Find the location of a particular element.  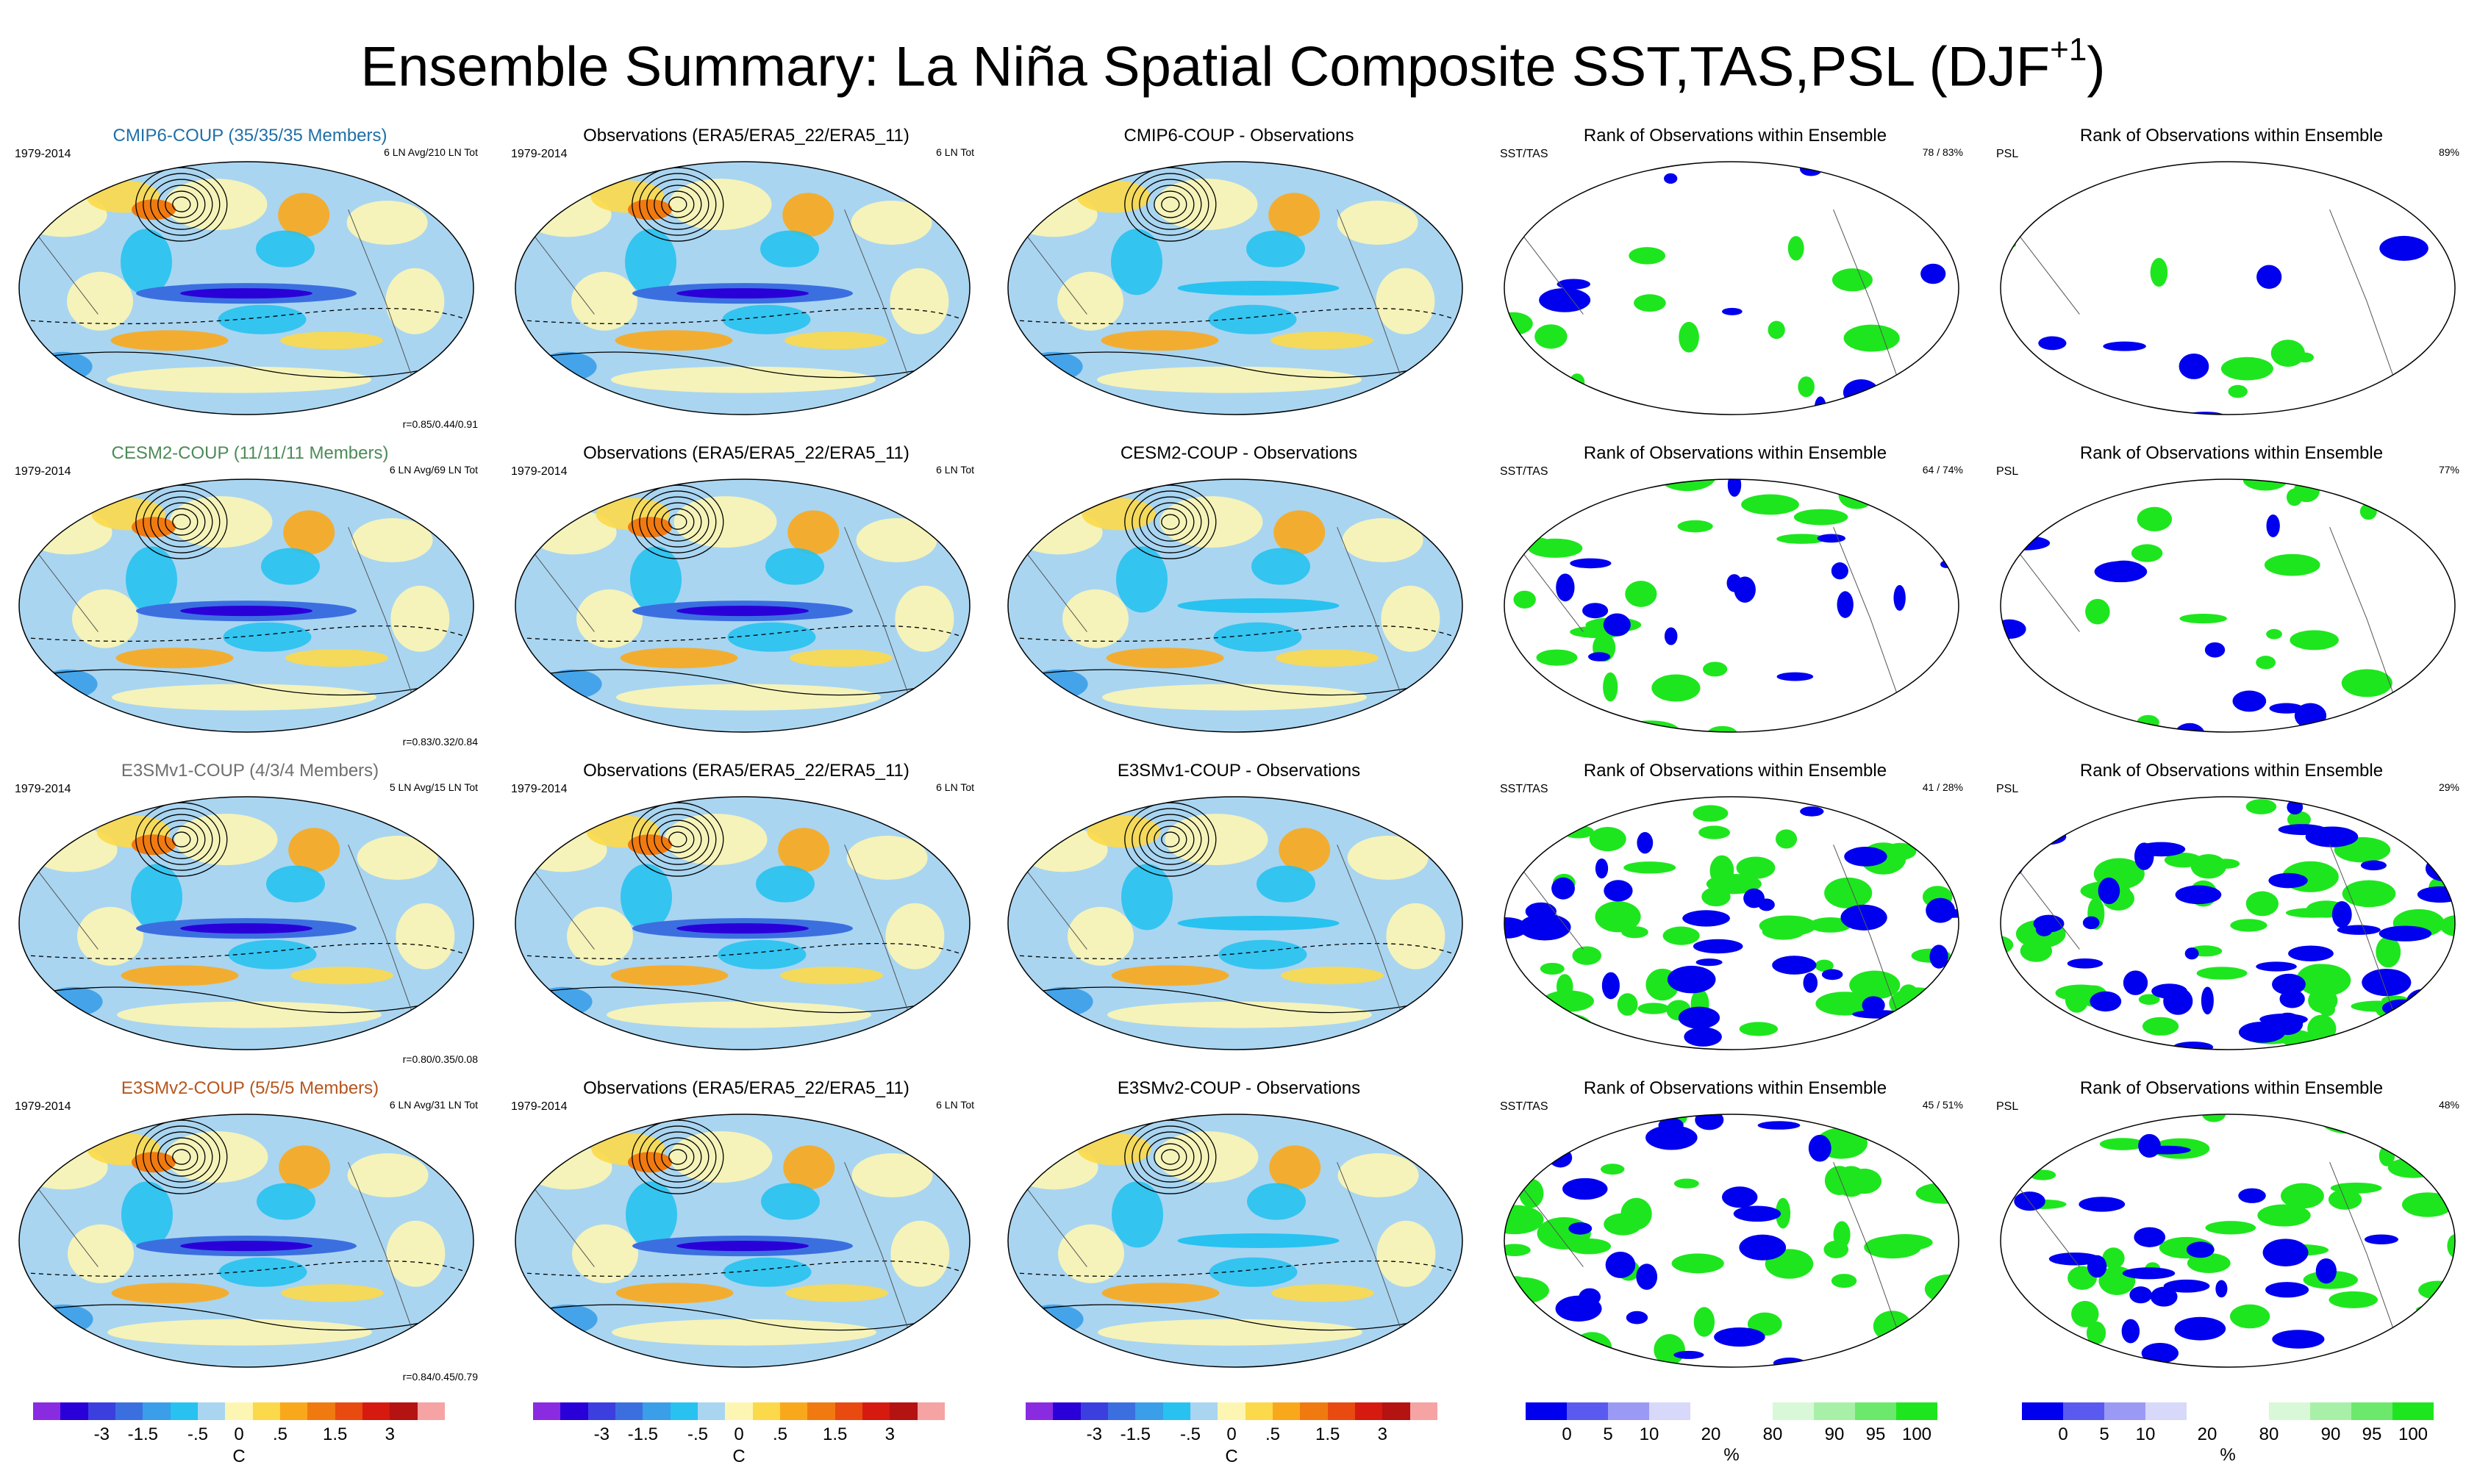

panel-title: Rank of Observations within Ensemble is located at coordinates (2231, 136).